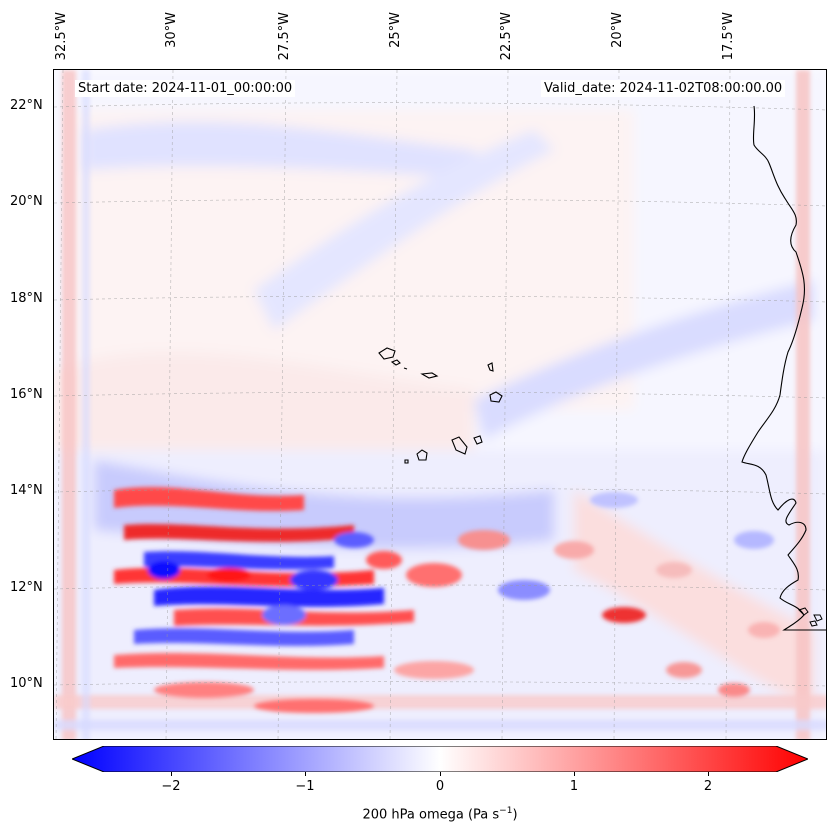  I want to click on lat-label-22n: 22°N, so click(26, 105).